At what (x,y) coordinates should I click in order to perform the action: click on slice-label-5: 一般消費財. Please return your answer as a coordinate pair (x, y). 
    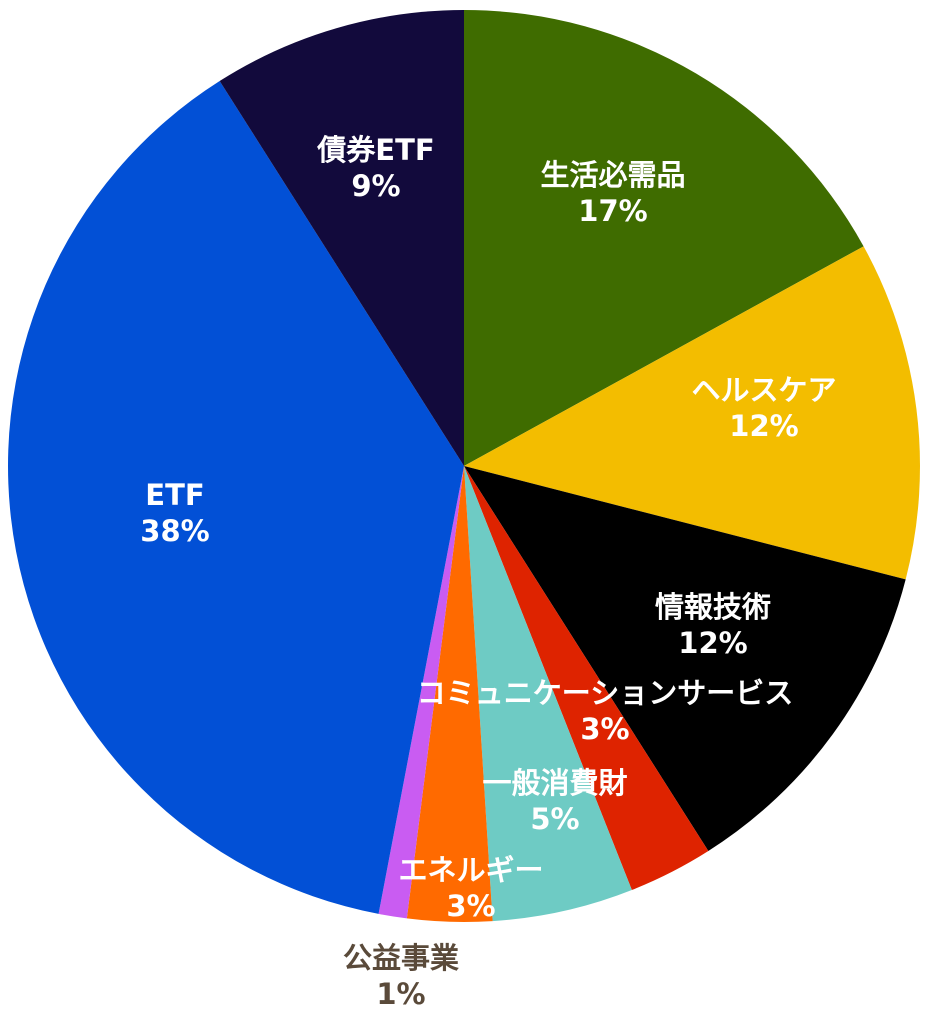
    Looking at the image, I should click on (554, 783).